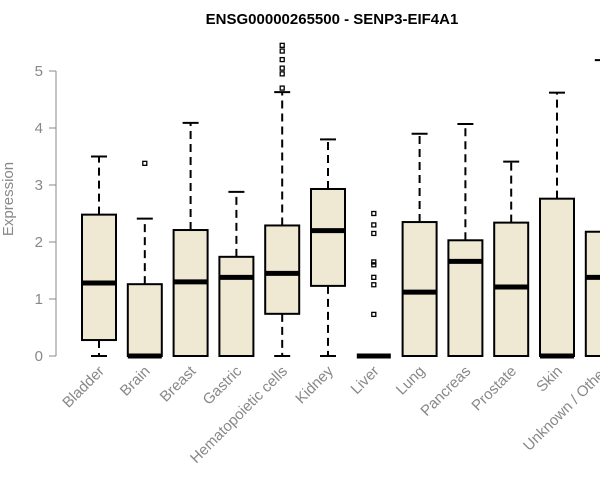  Describe the element at coordinates (39, 299) in the screenshot. I see `y-tick-label: 1` at that location.